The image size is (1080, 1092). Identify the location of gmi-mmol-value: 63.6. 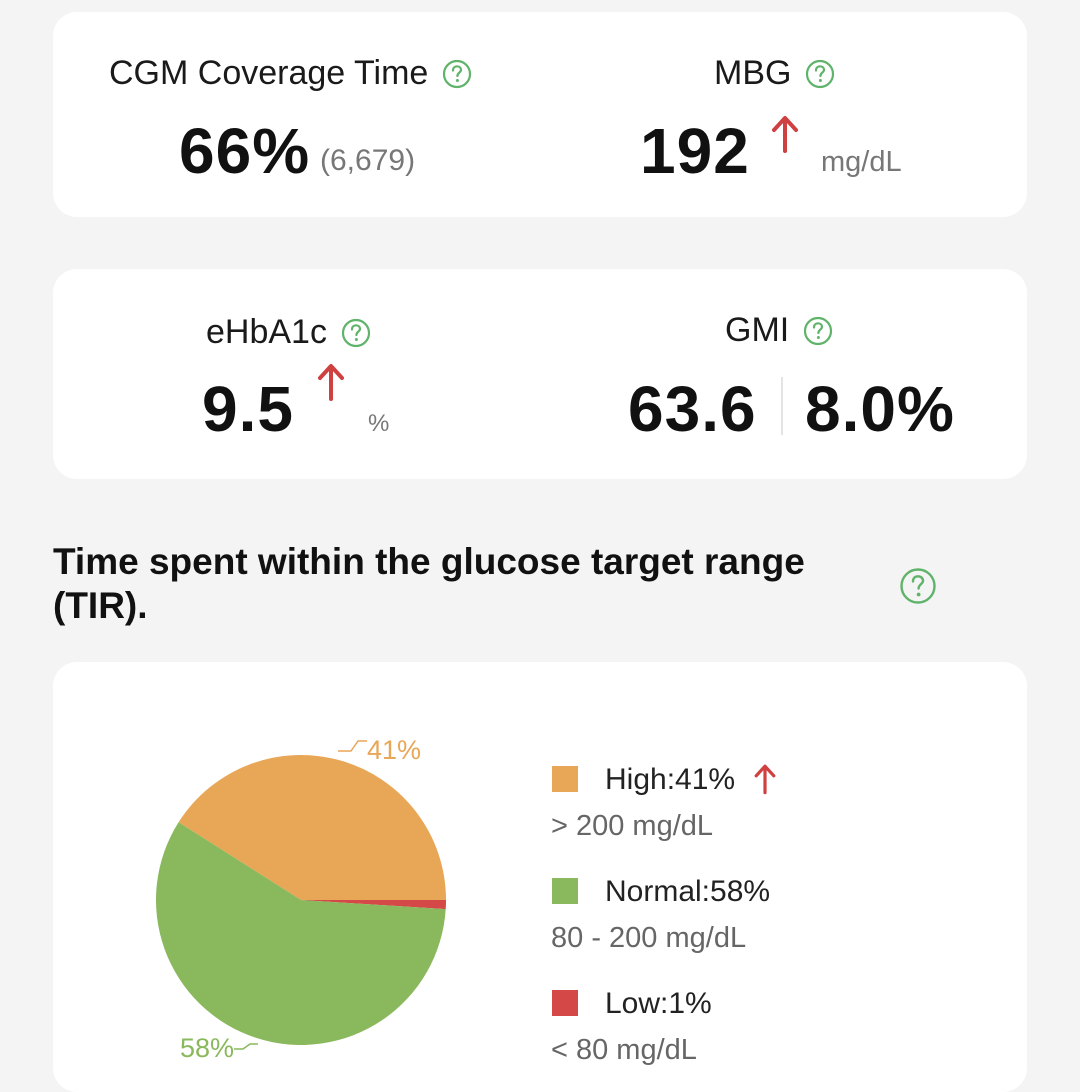
(692, 409).